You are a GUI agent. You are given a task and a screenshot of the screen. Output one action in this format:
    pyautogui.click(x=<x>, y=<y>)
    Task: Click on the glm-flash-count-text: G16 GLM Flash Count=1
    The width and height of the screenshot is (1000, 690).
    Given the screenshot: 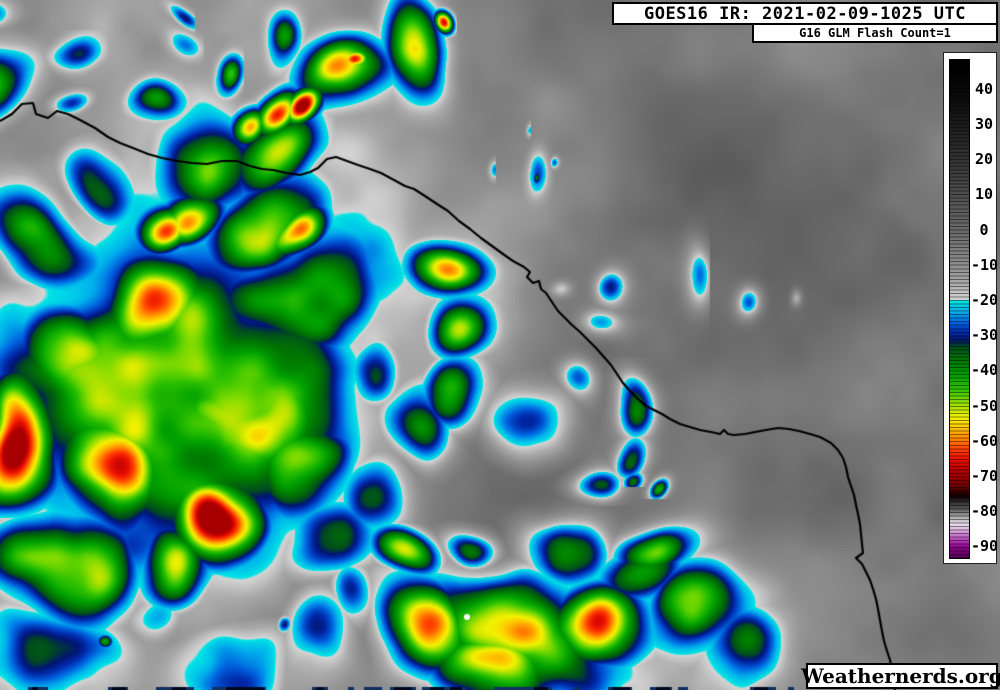 What is the action you would take?
    pyautogui.click(x=875, y=33)
    